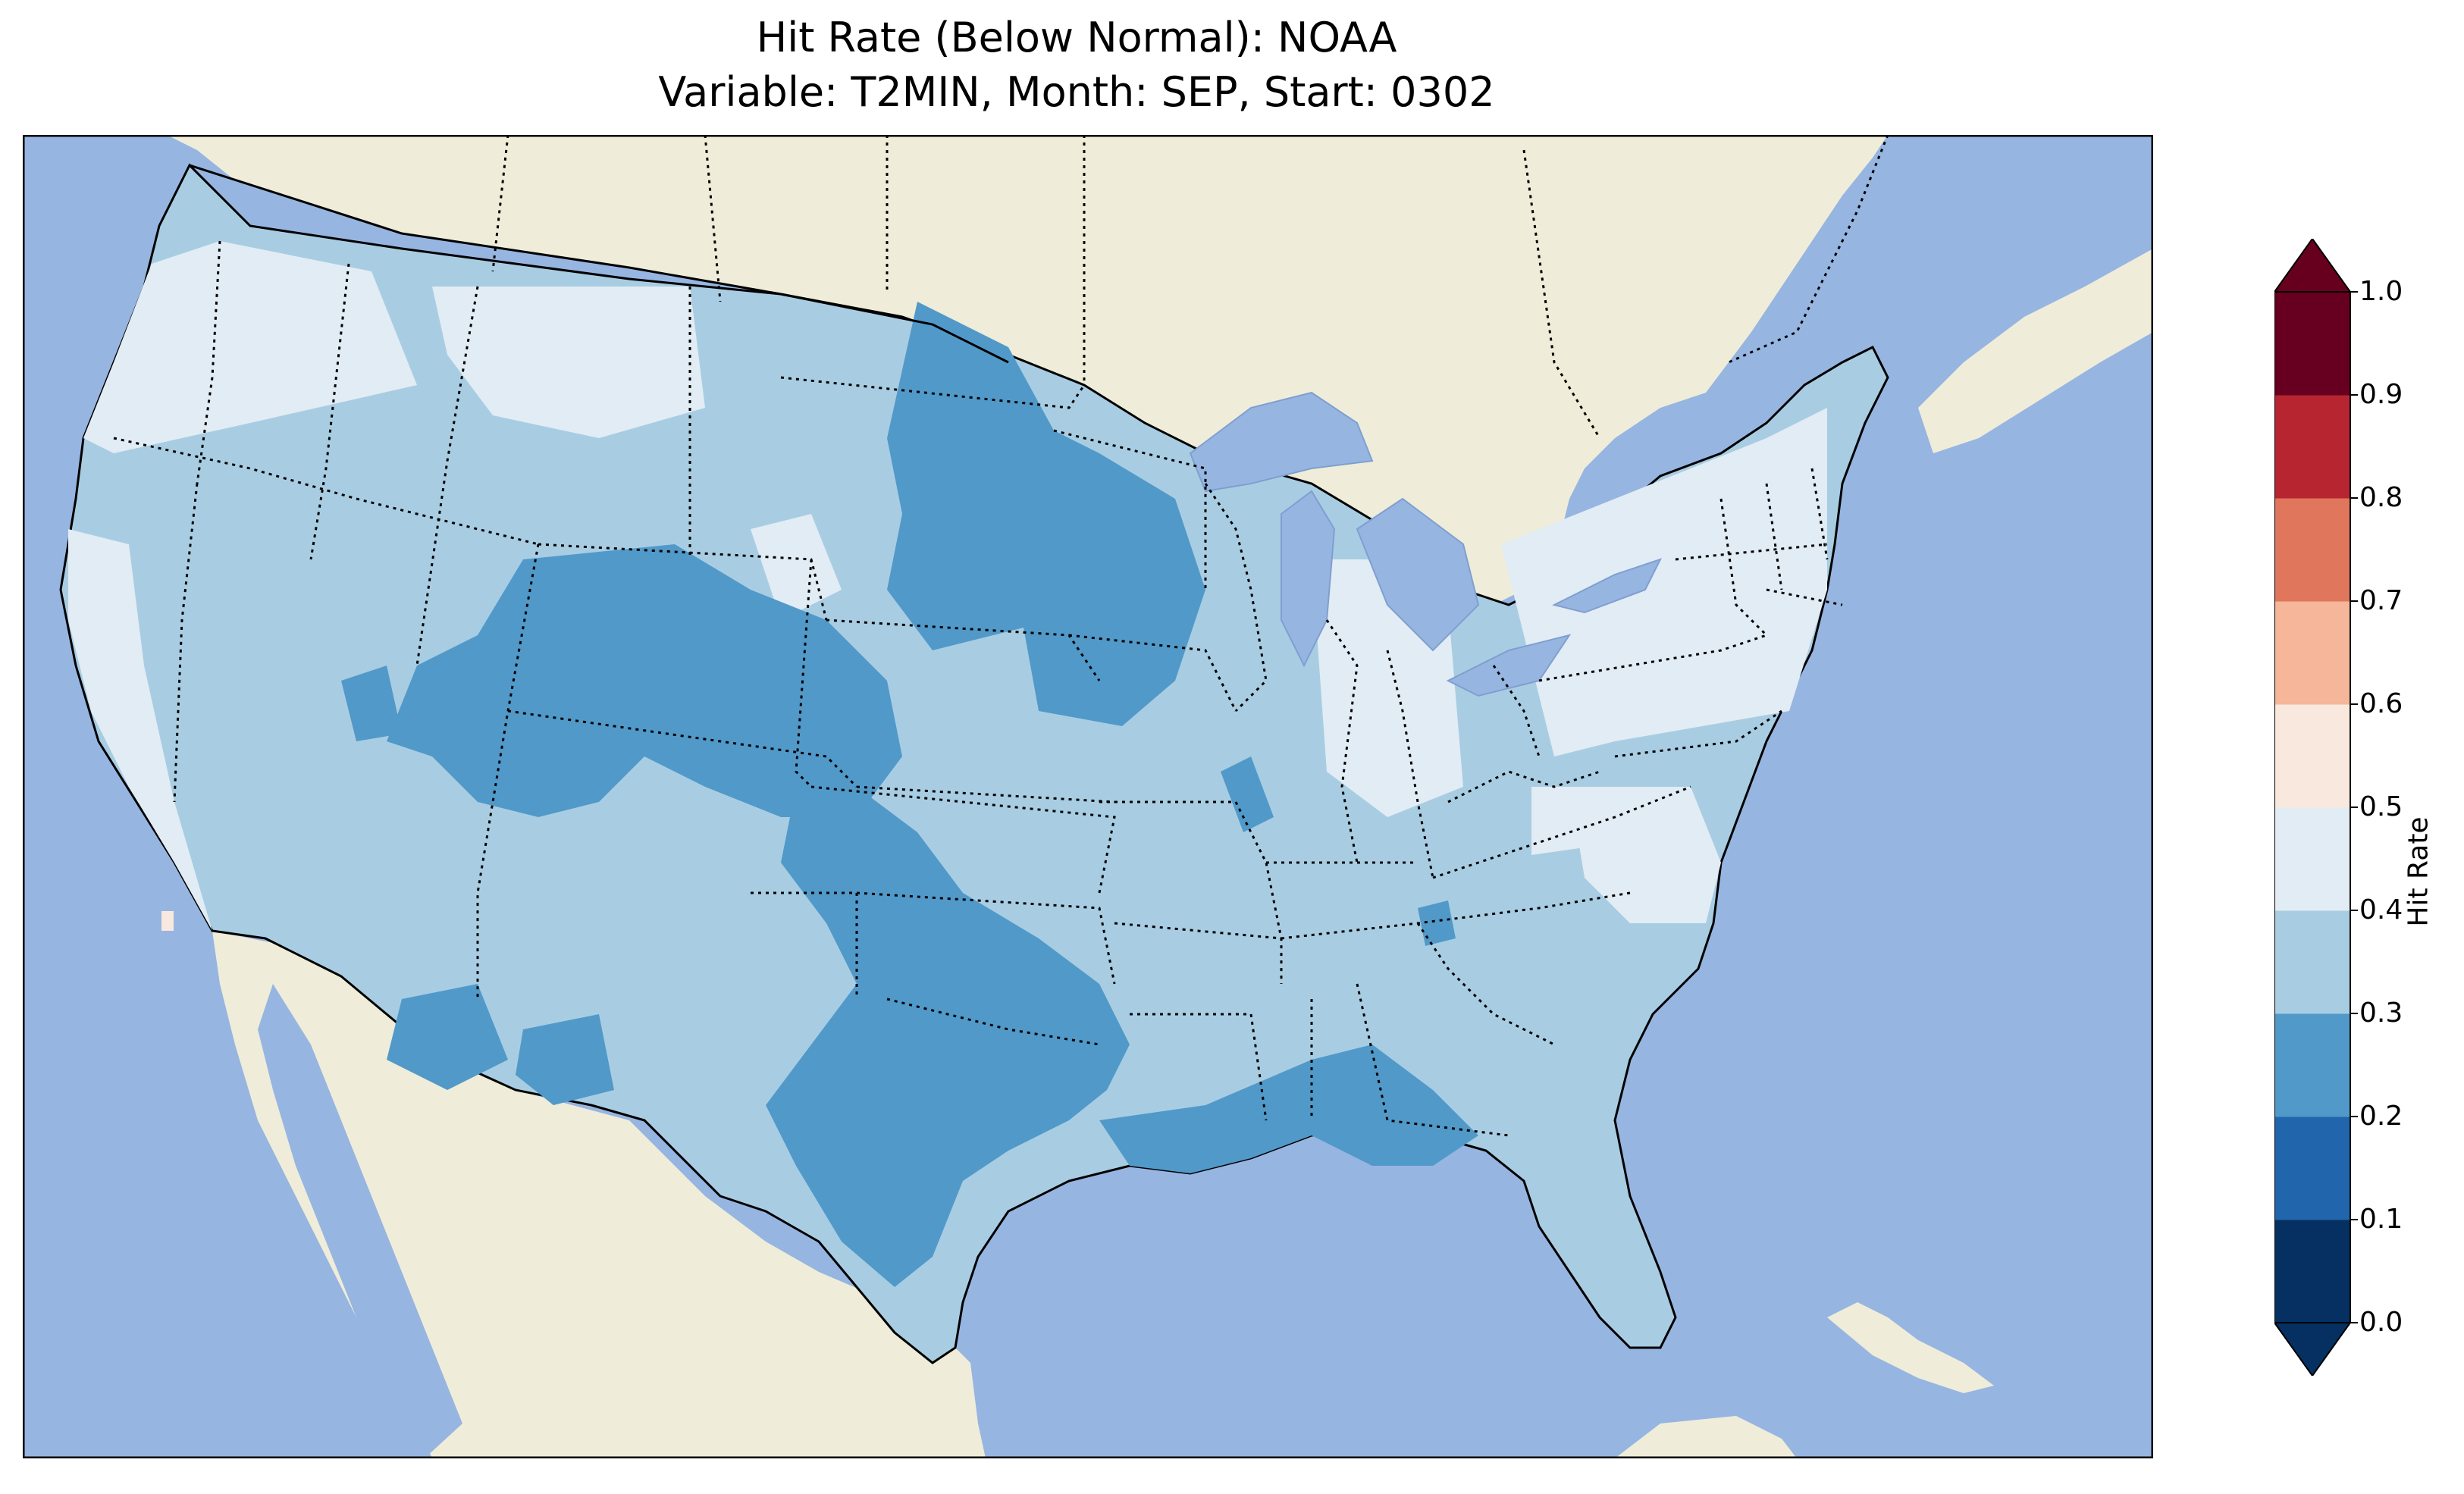  What do you see at coordinates (2381, 600) in the screenshot?
I see `colorbar-tick-label: 0.7` at bounding box center [2381, 600].